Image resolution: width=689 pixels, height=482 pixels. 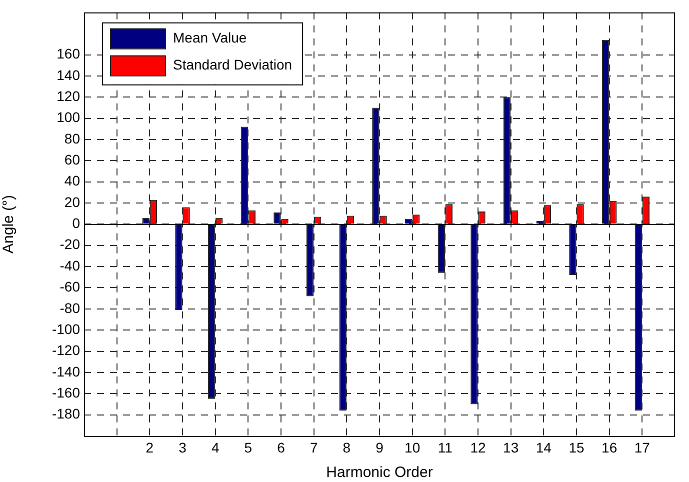 I want to click on x-tick-label: 9, so click(x=380, y=447).